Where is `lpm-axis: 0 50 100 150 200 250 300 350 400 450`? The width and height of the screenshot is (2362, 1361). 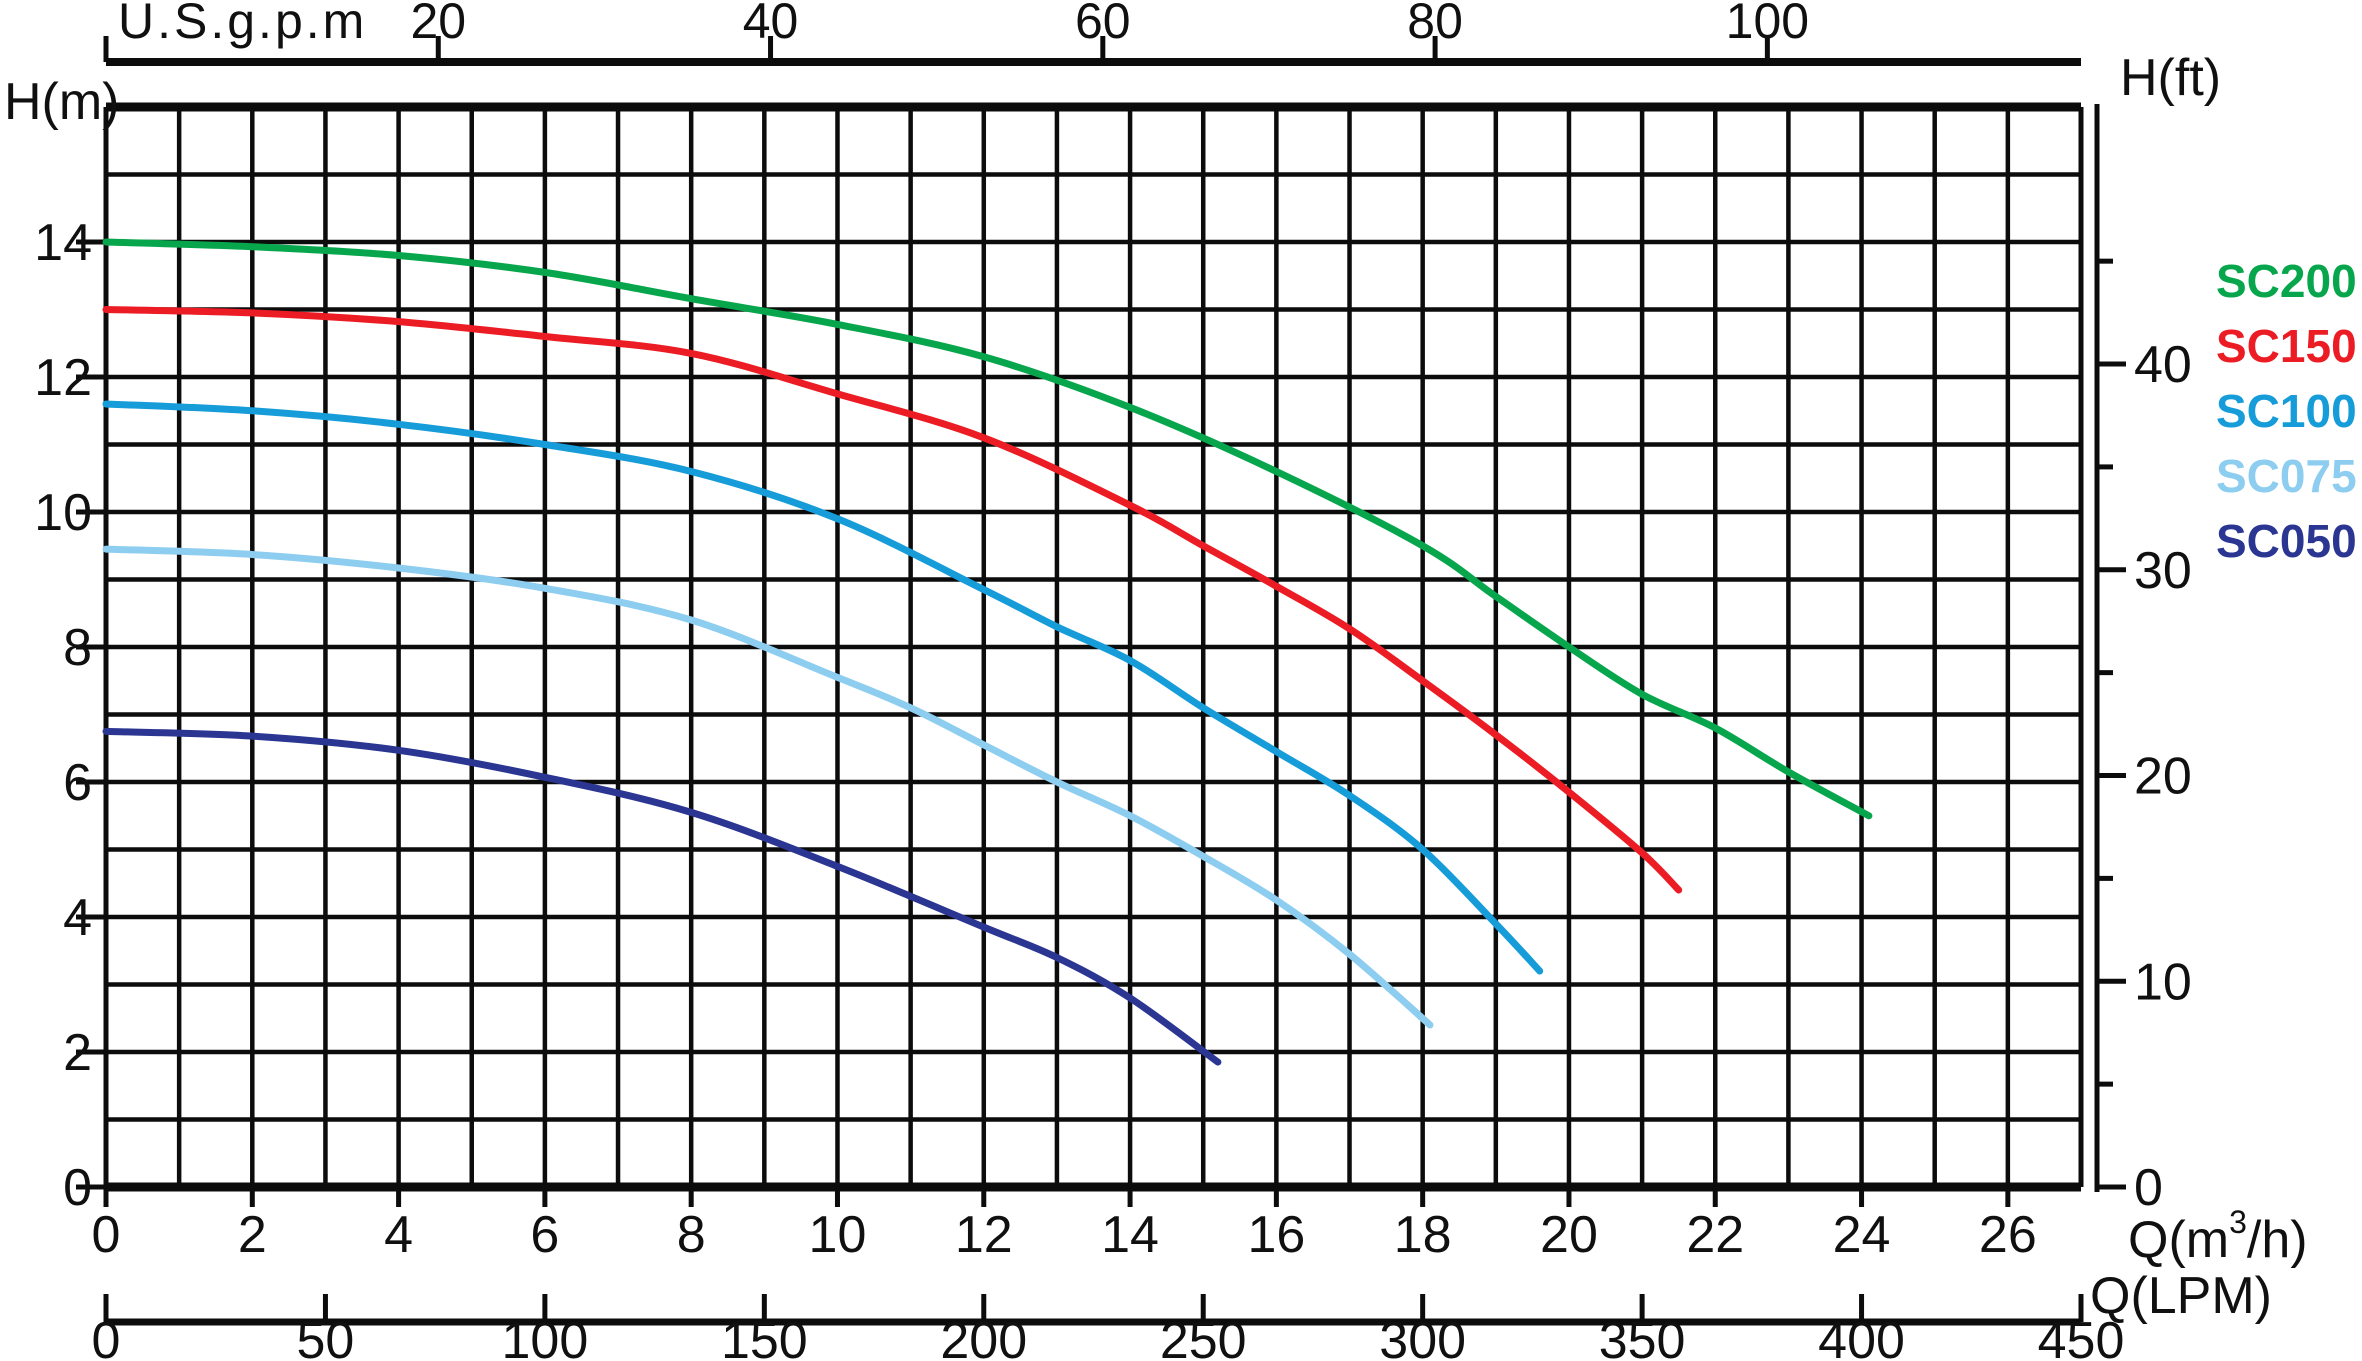 lpm-axis: 0 50 100 150 200 250 300 350 400 450 is located at coordinates (1108, 1327).